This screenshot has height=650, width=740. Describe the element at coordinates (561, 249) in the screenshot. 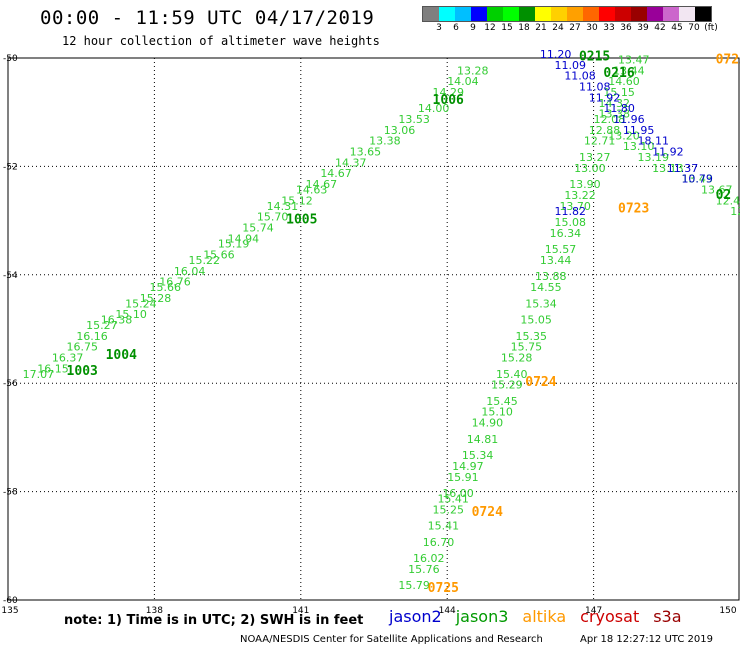

I see `wave-height-point: 15.57` at that location.